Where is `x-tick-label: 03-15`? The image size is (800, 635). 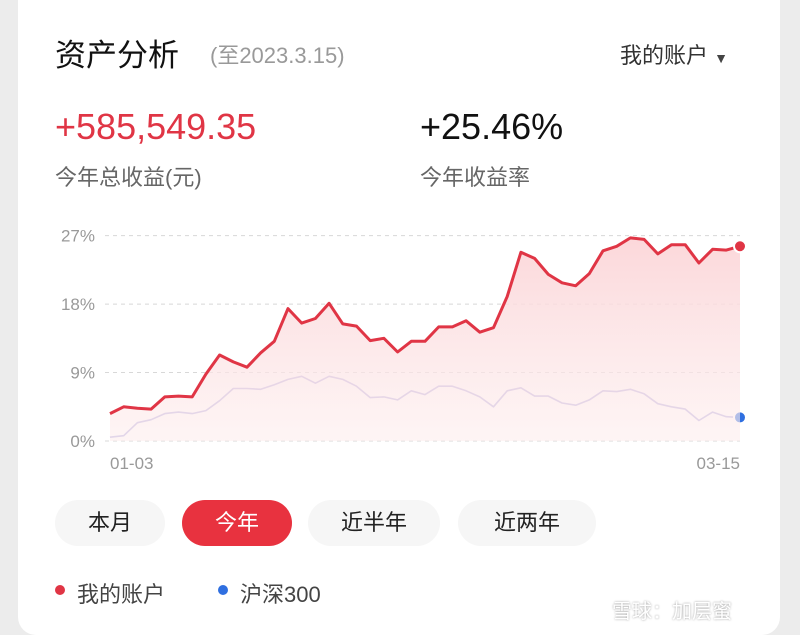
x-tick-label: 03-15 is located at coordinates (718, 463).